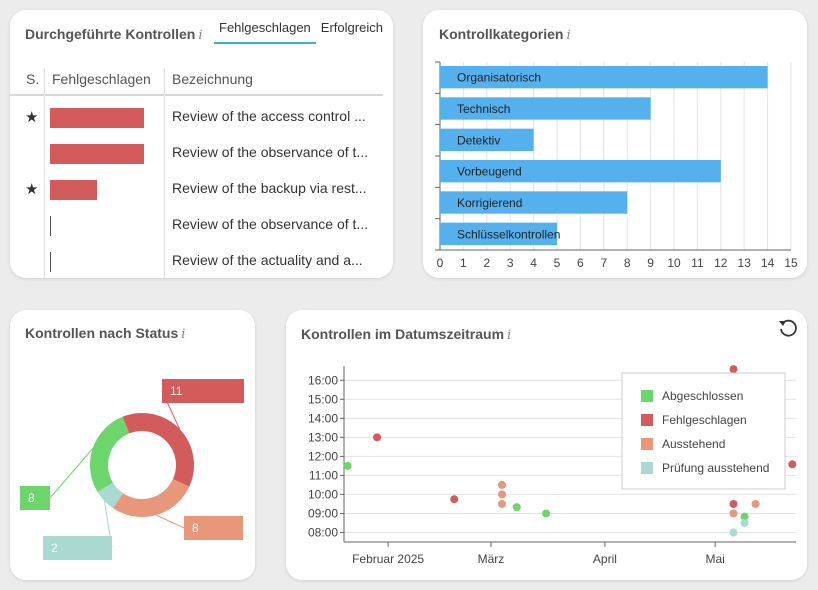  Describe the element at coordinates (580, 263) in the screenshot. I see `x-tick-label: 6` at that location.